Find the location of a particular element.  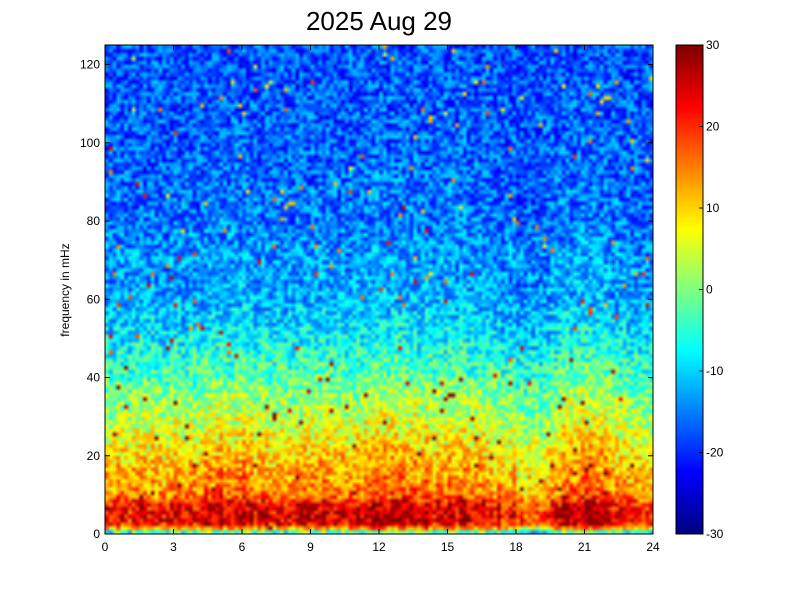

x-tick-label: 3 is located at coordinates (173, 547).